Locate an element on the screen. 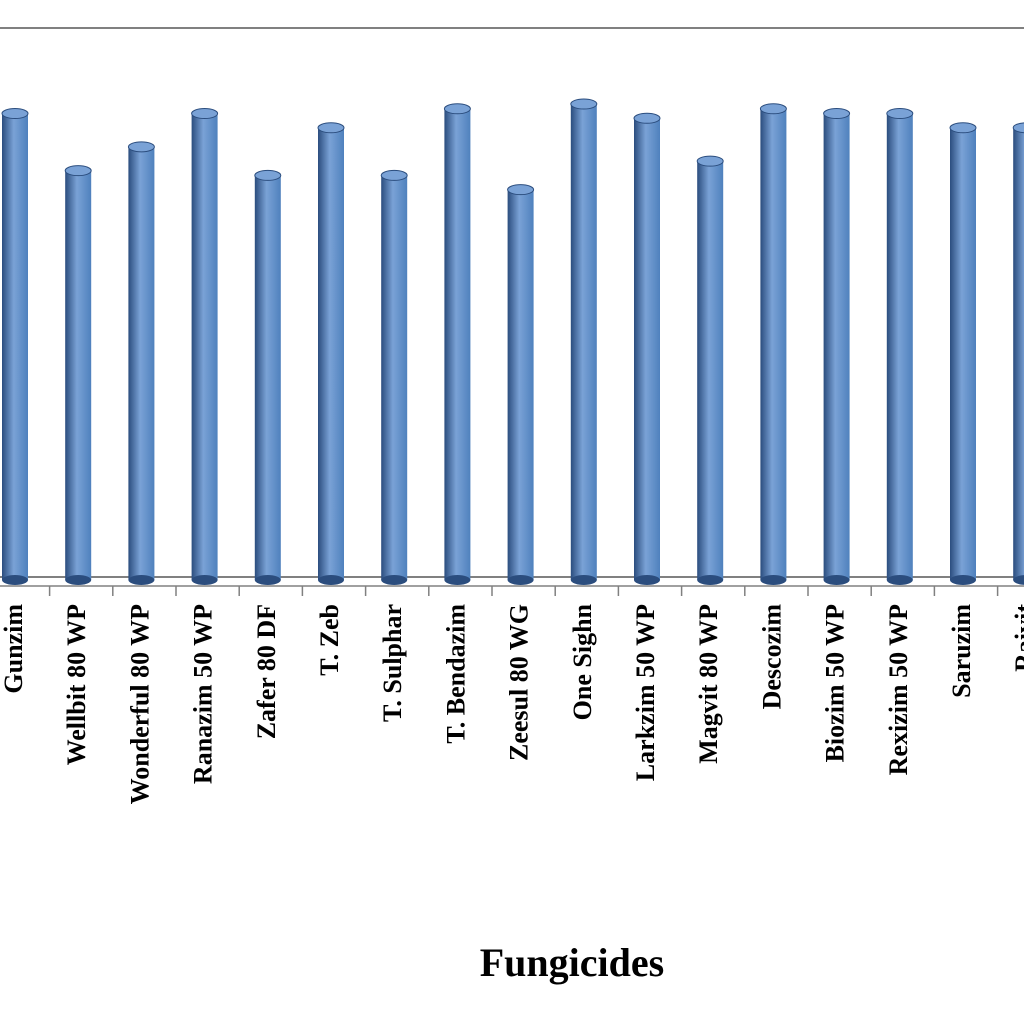 The width and height of the screenshot is (1024, 1024). x-tick-label: Wonderful 80 WP is located at coordinates (139, 704).